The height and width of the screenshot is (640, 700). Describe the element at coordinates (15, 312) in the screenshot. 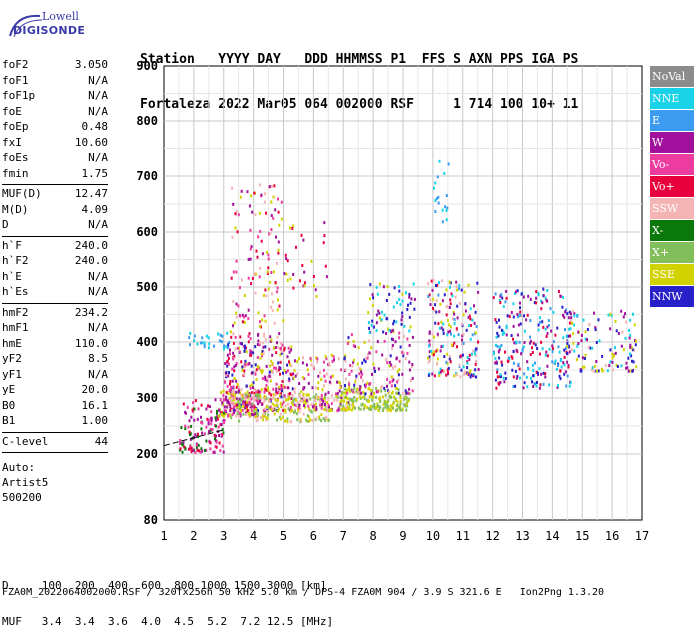

I see `param-name: hmF2` at that location.